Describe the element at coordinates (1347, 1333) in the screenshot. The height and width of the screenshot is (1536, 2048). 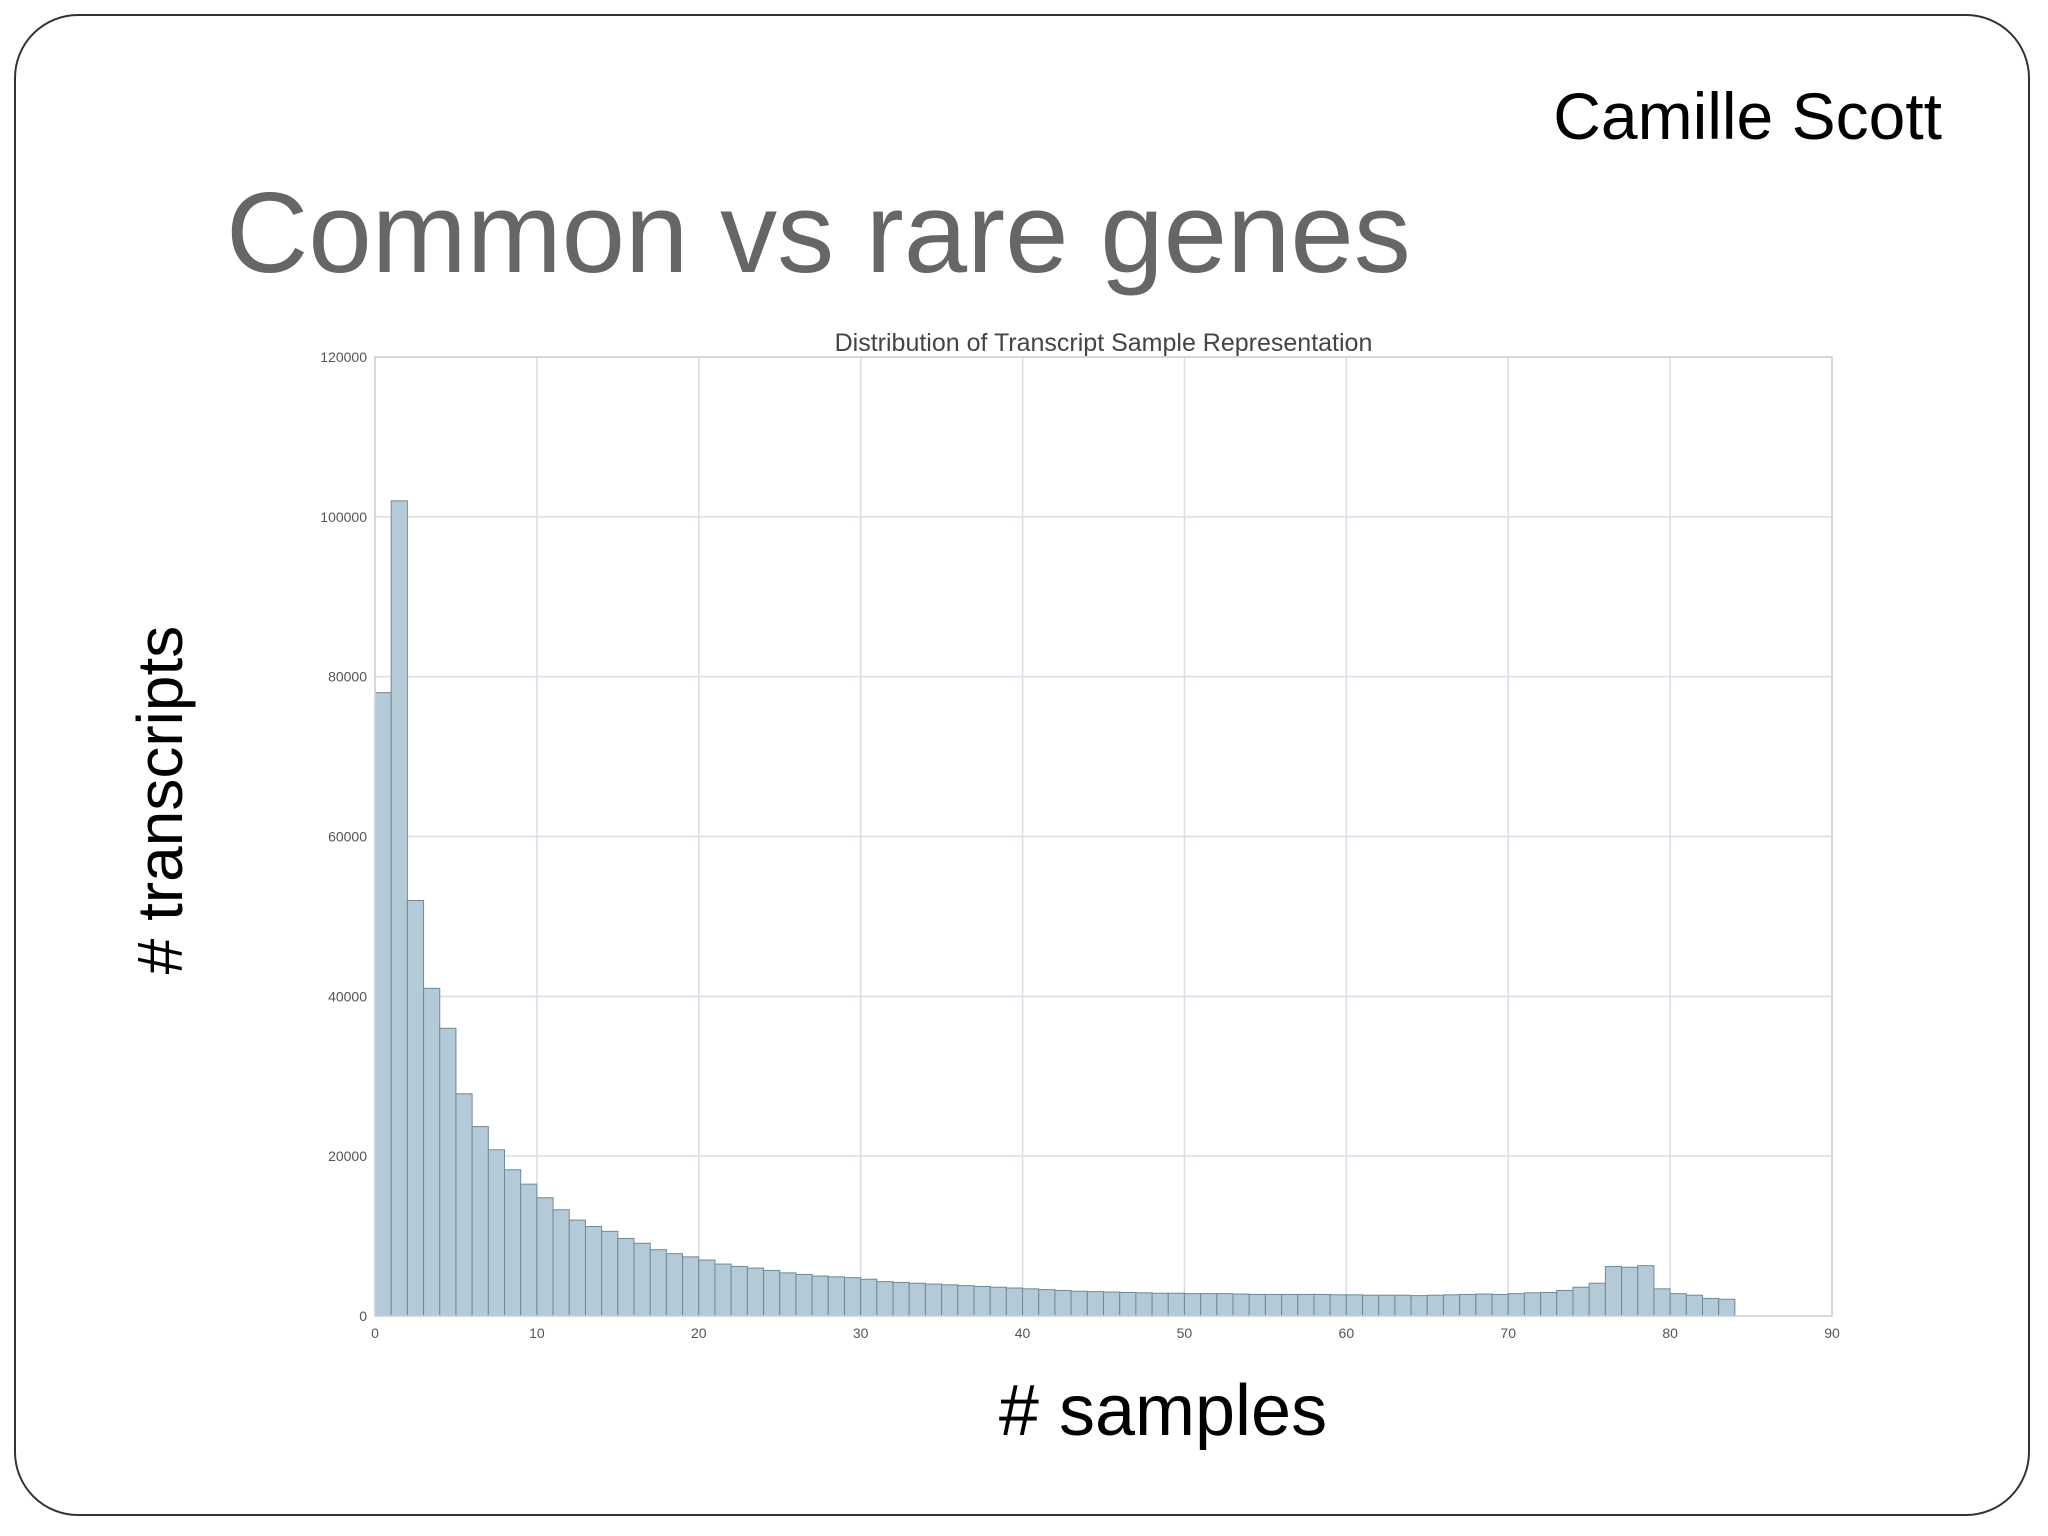
I see `x-tick-label: 60` at that location.